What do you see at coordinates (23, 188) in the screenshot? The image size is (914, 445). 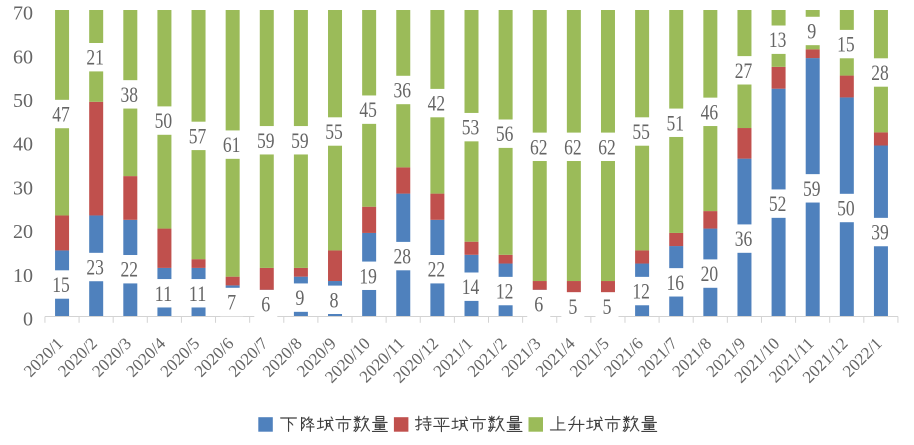 I see `svg-text: 30` at bounding box center [23, 188].